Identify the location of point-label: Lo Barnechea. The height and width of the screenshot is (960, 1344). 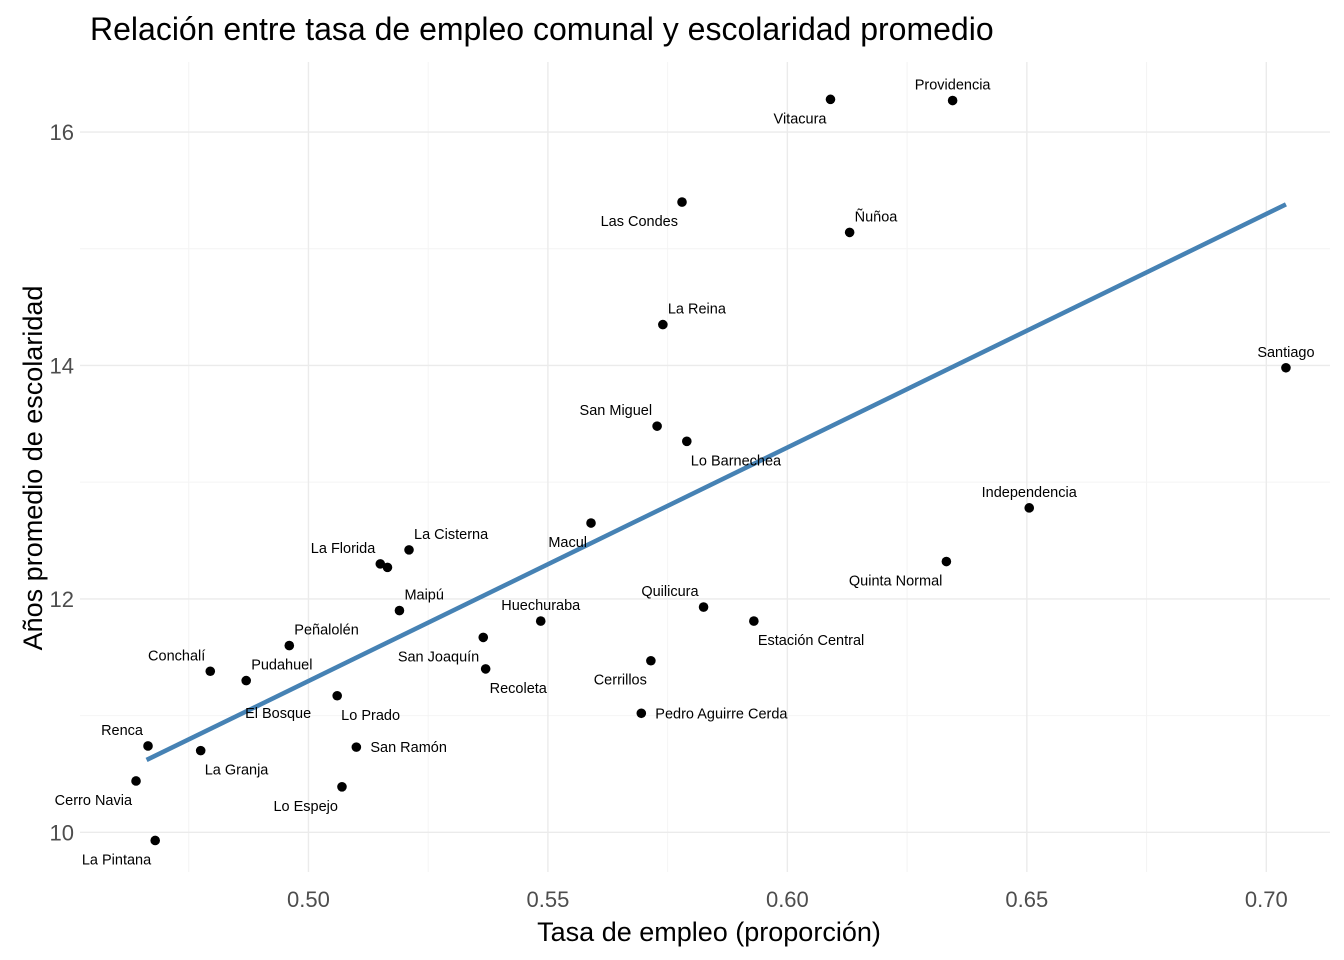
(736, 461).